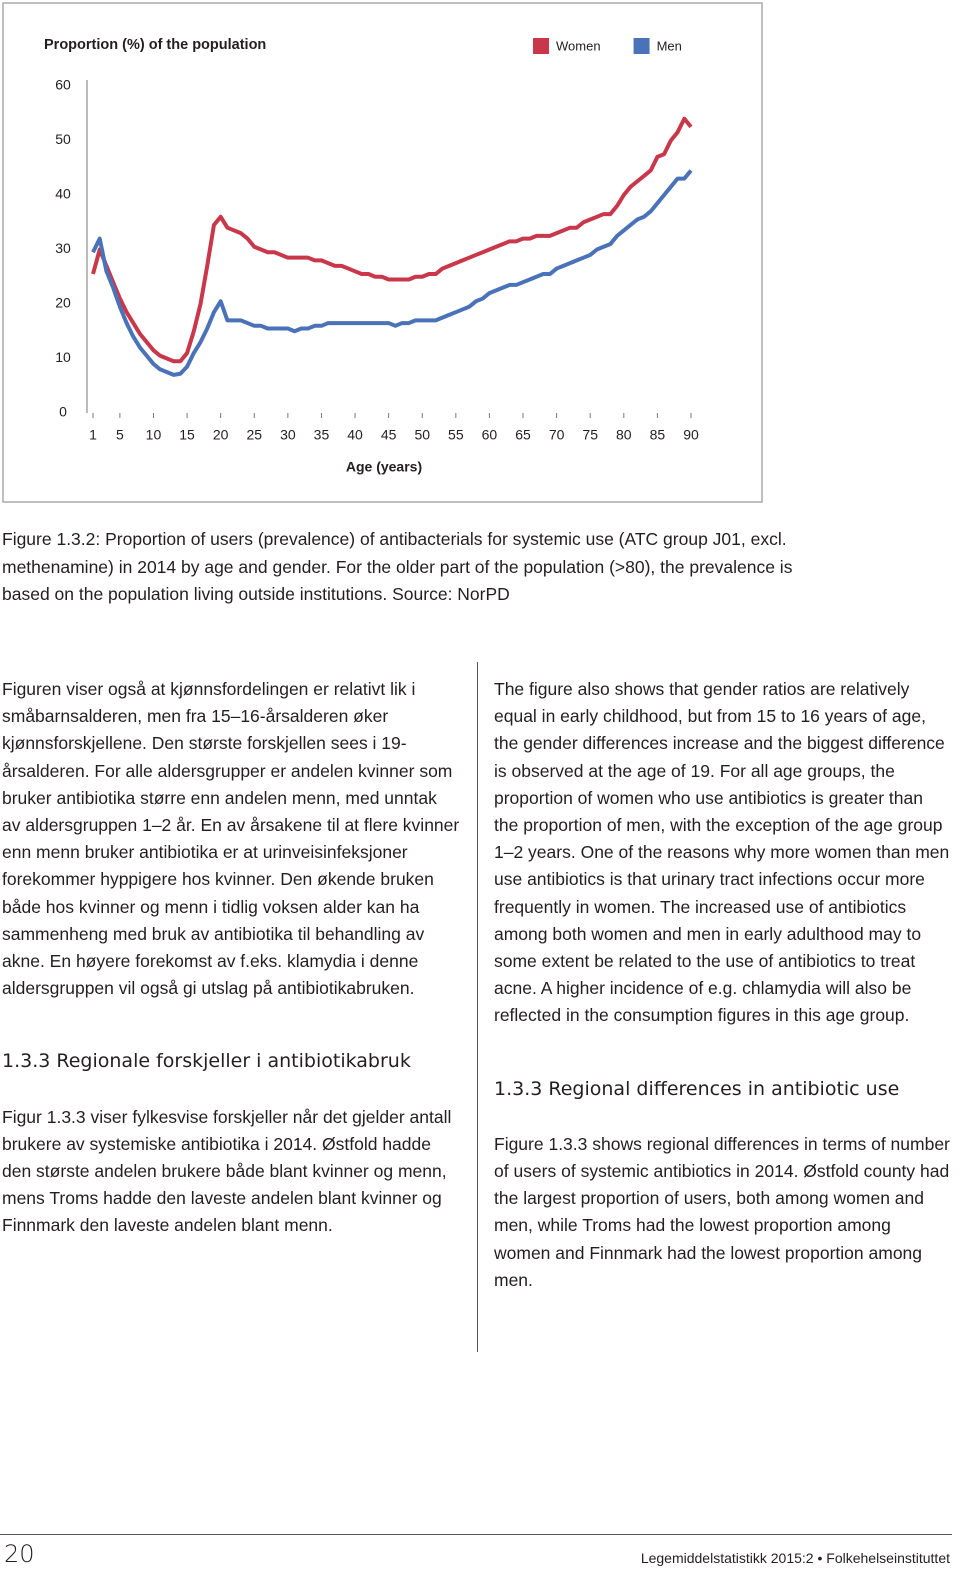 The width and height of the screenshot is (960, 1580). What do you see at coordinates (624, 435) in the screenshot?
I see `x-tick-label: 80` at bounding box center [624, 435].